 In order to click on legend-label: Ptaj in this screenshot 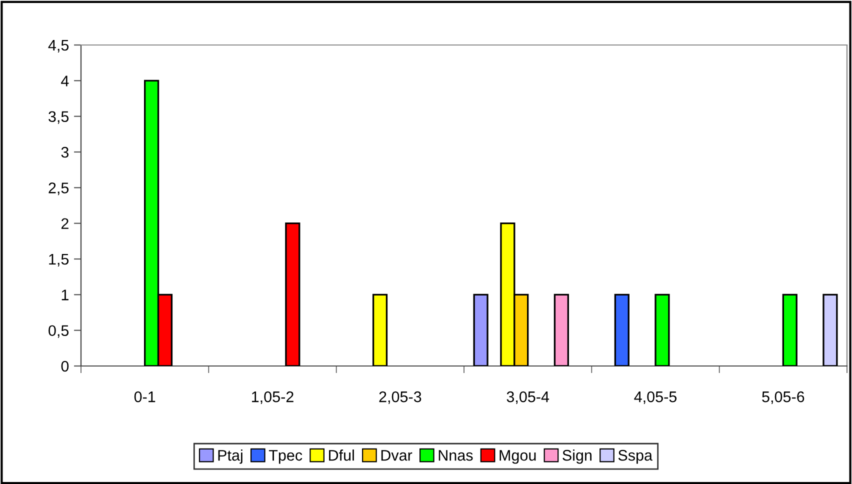, I will do `click(230, 457)`.